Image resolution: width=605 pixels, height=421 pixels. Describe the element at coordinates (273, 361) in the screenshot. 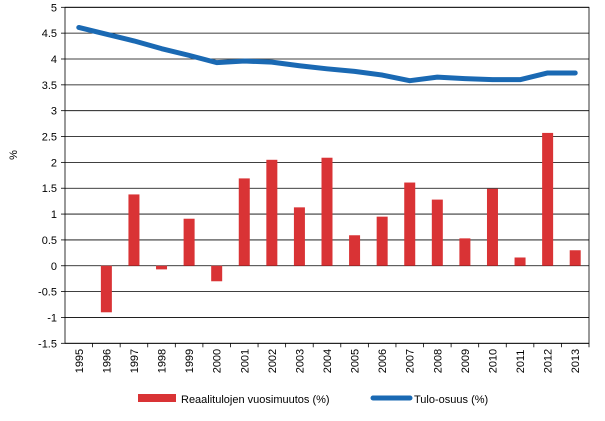

I see `x-tick-label: 2002` at that location.